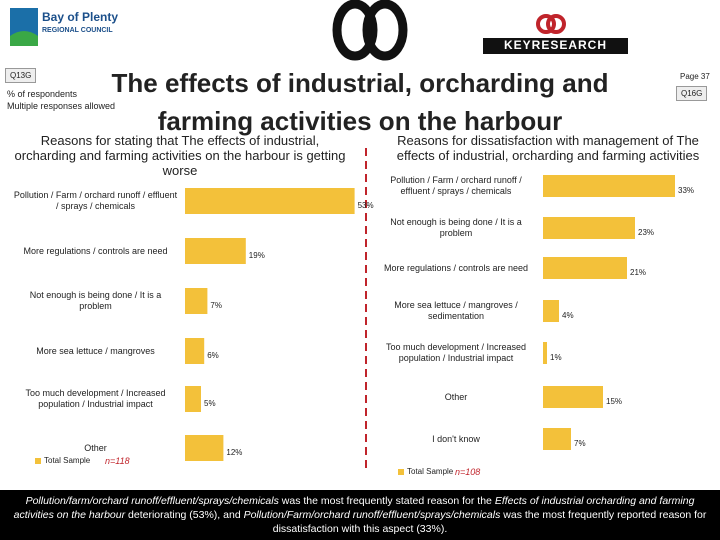 Image resolution: width=720 pixels, height=540 pixels. Describe the element at coordinates (638, 272) in the screenshot. I see `value-label: 21%` at that location.